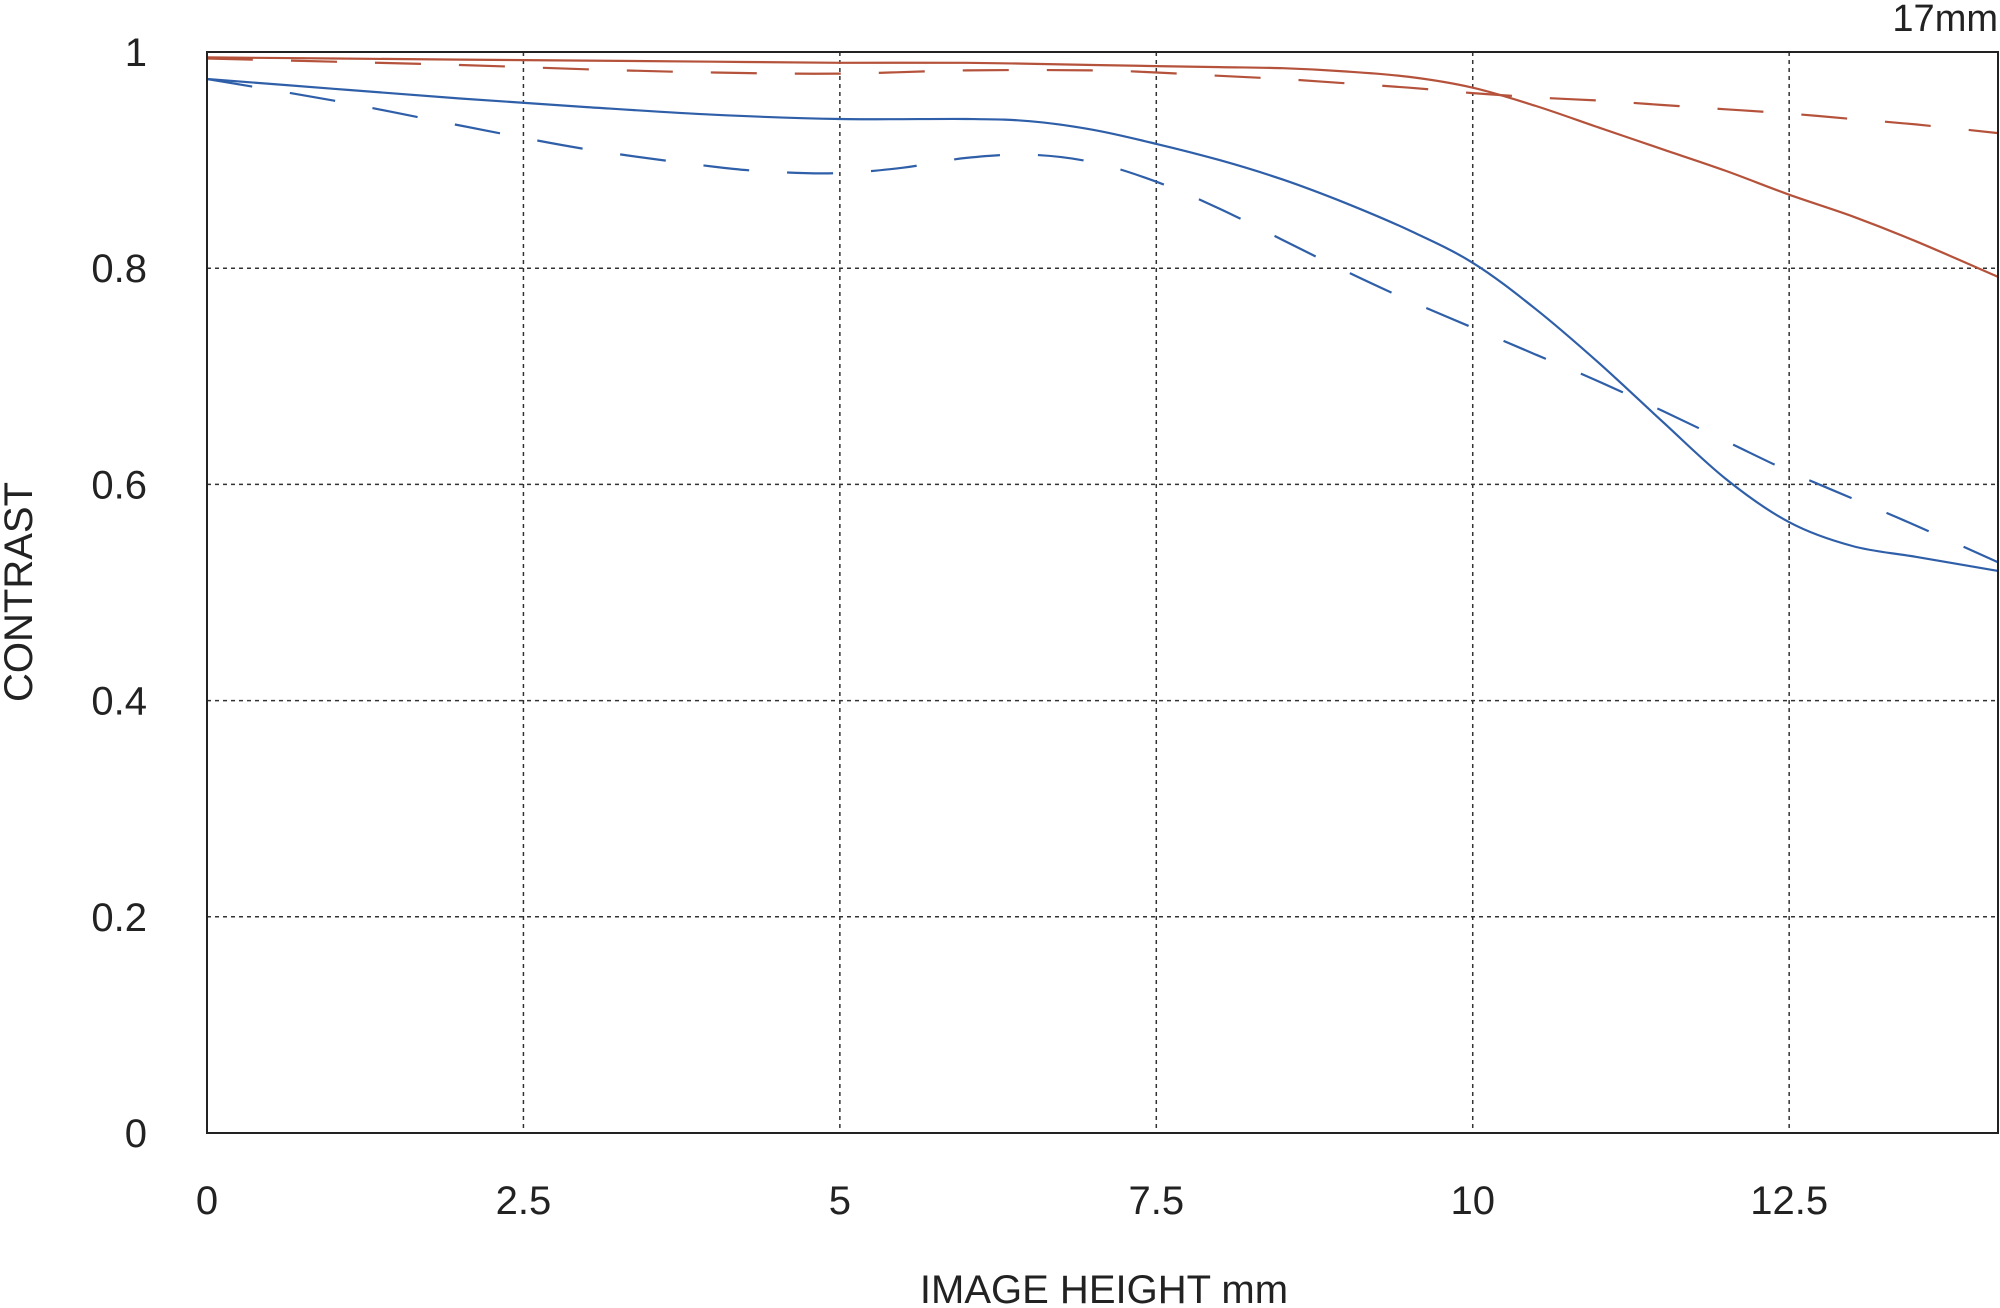 This screenshot has width=2000, height=1308. What do you see at coordinates (119, 702) in the screenshot?
I see `y-tick-label: 0.4` at bounding box center [119, 702].